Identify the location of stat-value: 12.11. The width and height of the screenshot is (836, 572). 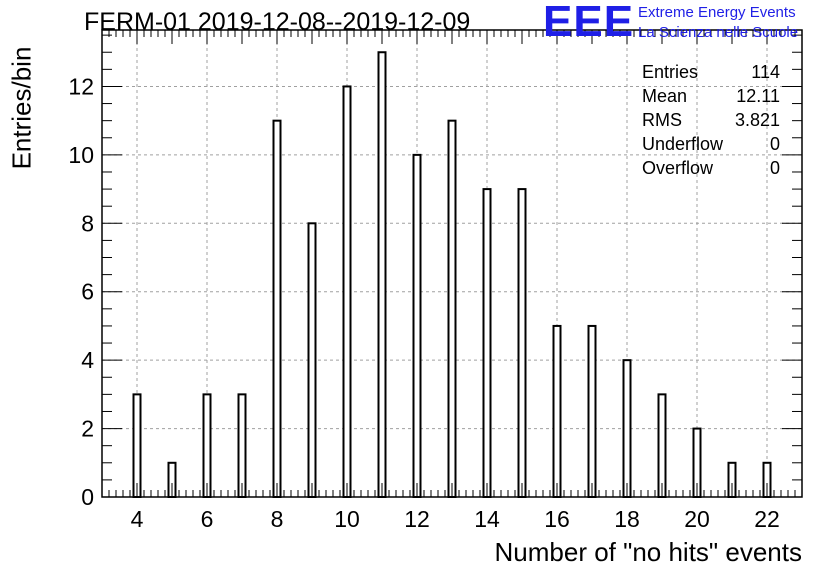
(758, 96).